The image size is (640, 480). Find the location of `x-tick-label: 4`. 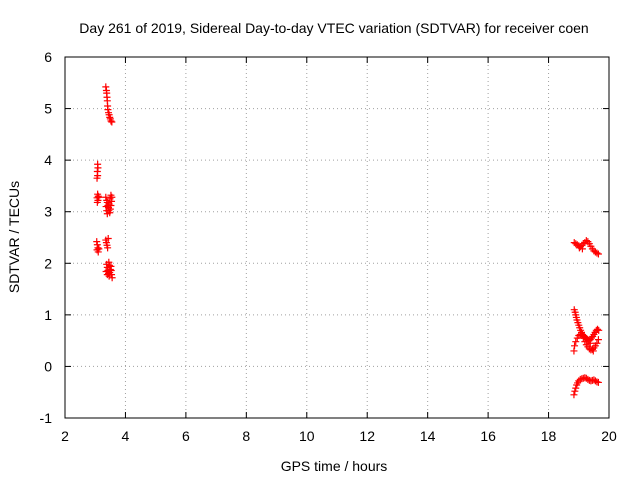

x-tick-label: 4 is located at coordinates (126, 436).